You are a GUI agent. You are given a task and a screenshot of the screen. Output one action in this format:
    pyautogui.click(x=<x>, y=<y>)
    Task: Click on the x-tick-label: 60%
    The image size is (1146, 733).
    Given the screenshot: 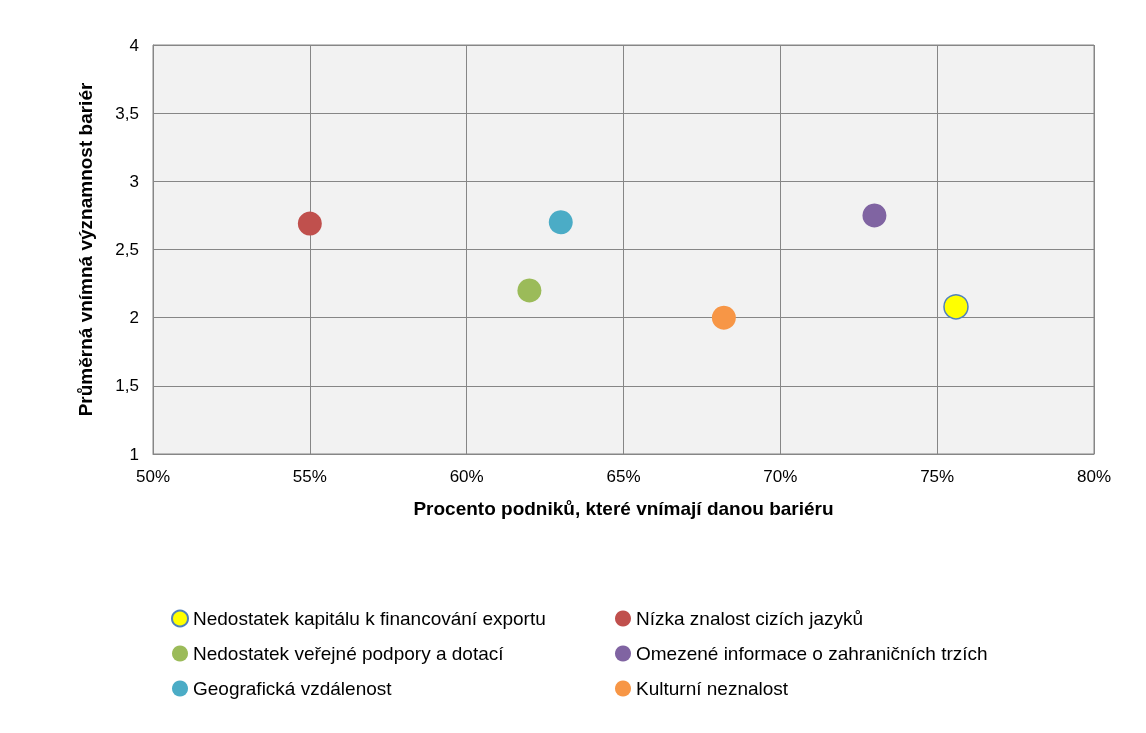 What is the action you would take?
    pyautogui.click(x=466, y=476)
    